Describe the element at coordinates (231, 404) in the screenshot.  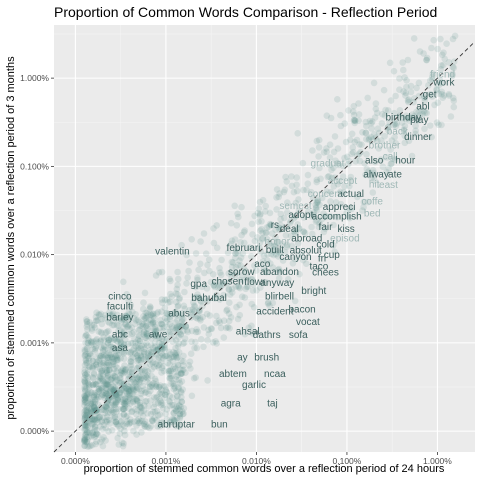
I see `word-label: agra` at that location.